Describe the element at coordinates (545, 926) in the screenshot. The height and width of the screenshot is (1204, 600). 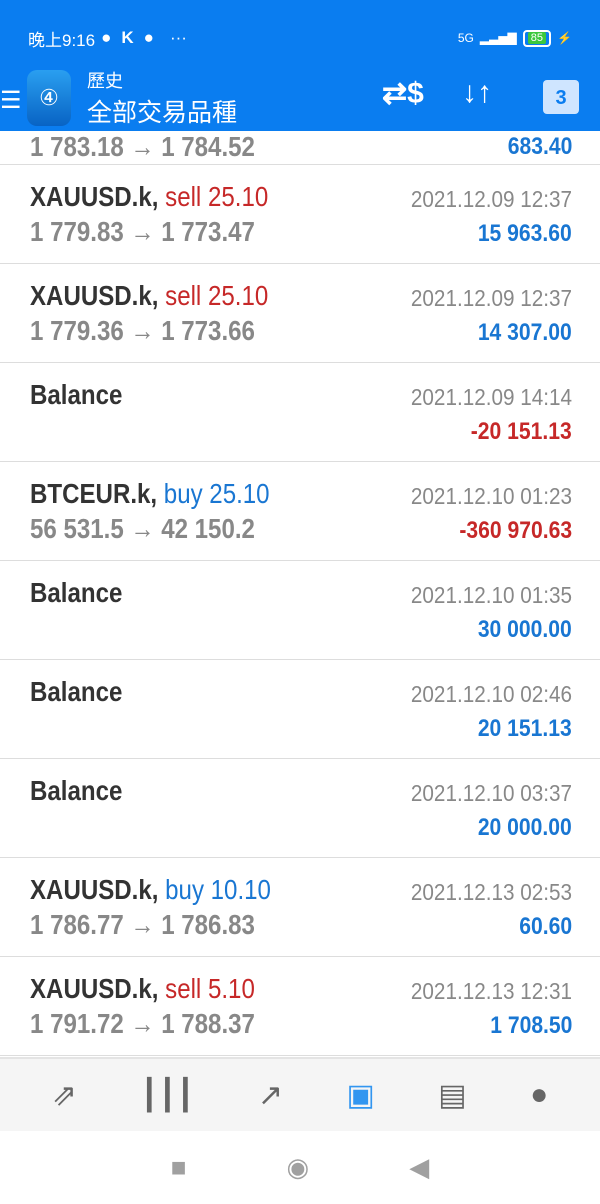
I see `row-amount: 60.60` at that location.